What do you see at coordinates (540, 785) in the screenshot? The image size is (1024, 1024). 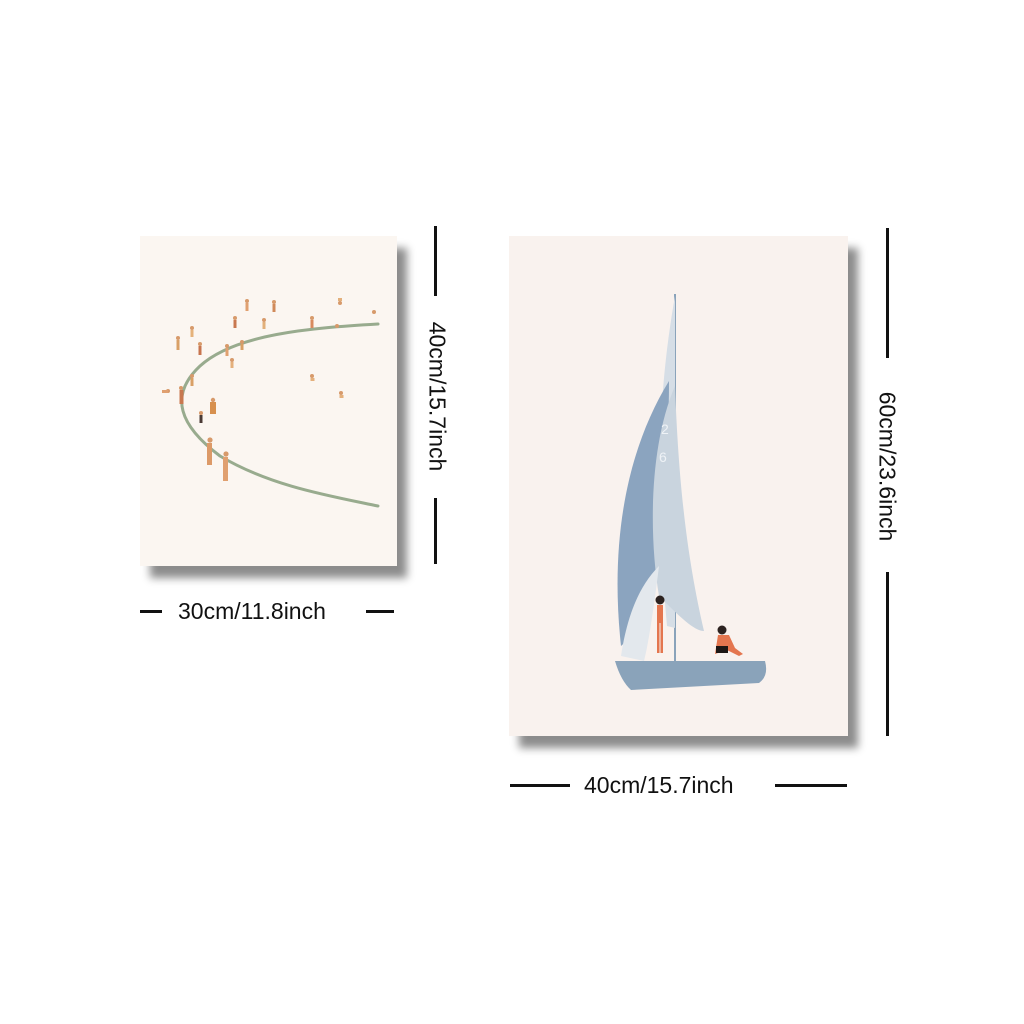 I see `right-width-line-left` at bounding box center [540, 785].